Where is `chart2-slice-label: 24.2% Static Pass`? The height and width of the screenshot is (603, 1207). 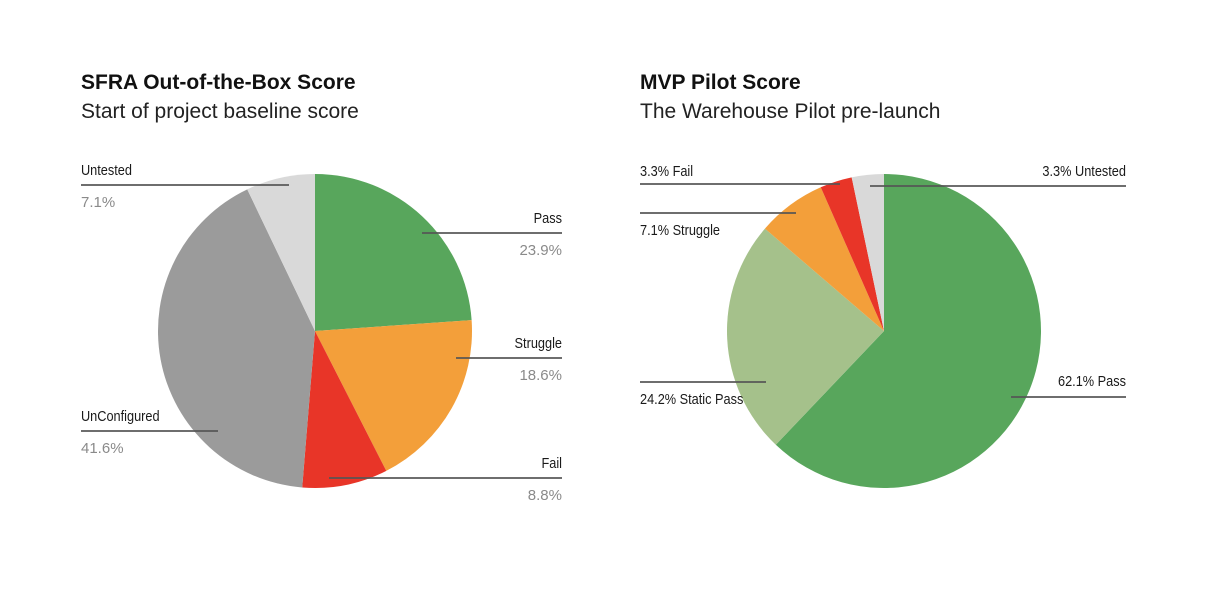 chart2-slice-label: 24.2% Static Pass is located at coordinates (691, 398).